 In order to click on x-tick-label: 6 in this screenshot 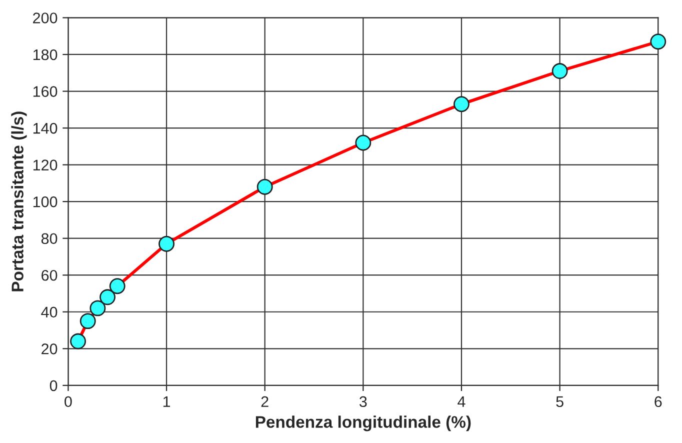, I will do `click(658, 402)`.